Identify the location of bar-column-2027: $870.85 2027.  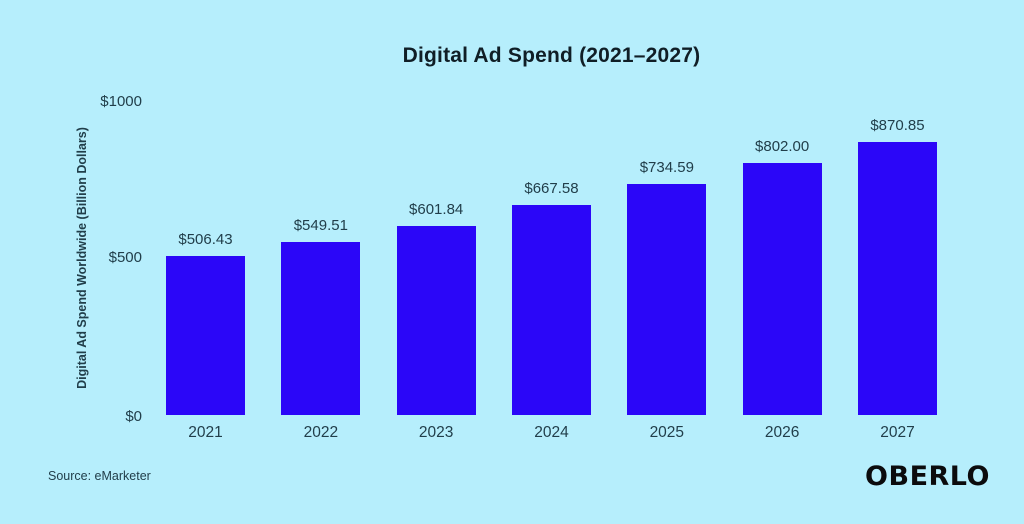
(897, 271).